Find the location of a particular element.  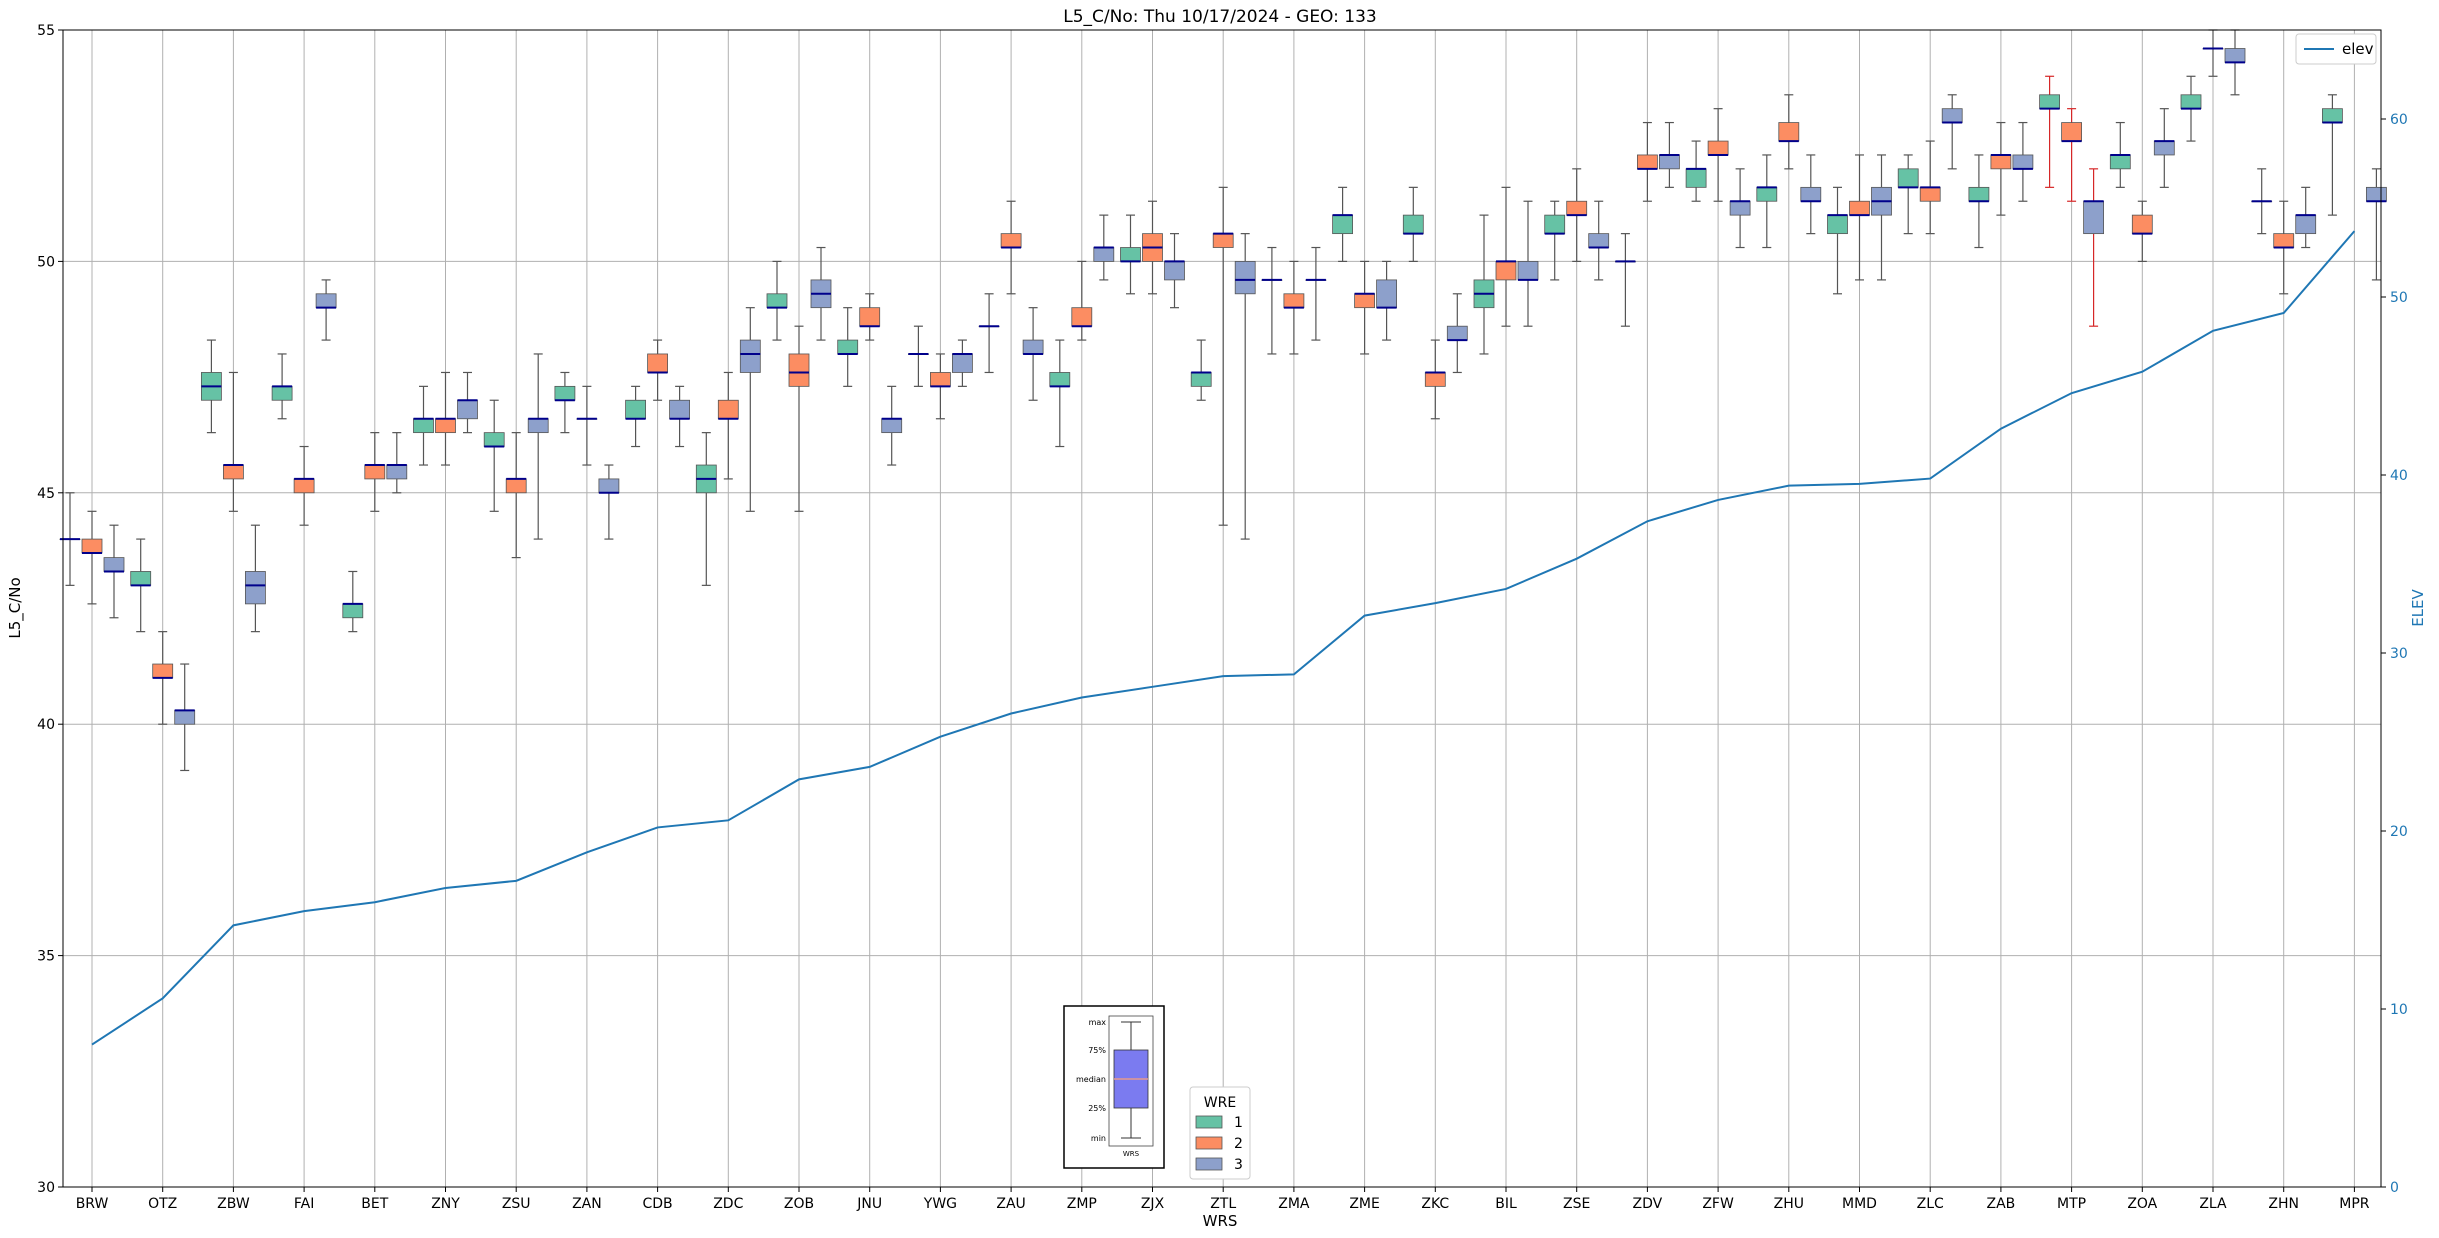

box-zab-wre3 is located at coordinates (2023, 161).